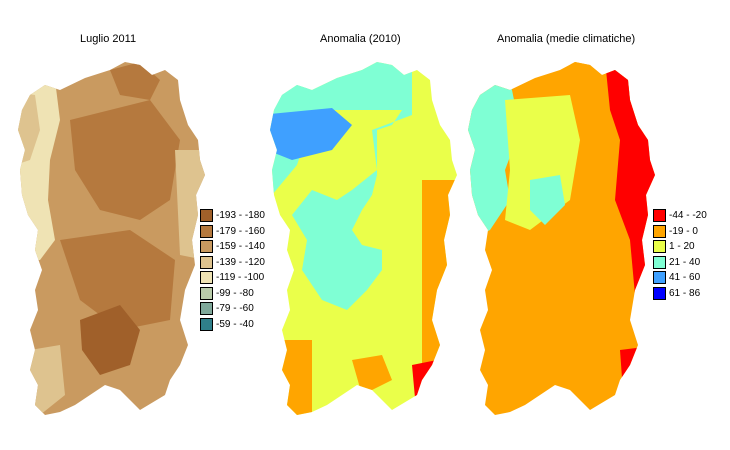  I want to click on legend-left-entry: -139 - -120, so click(232, 263).